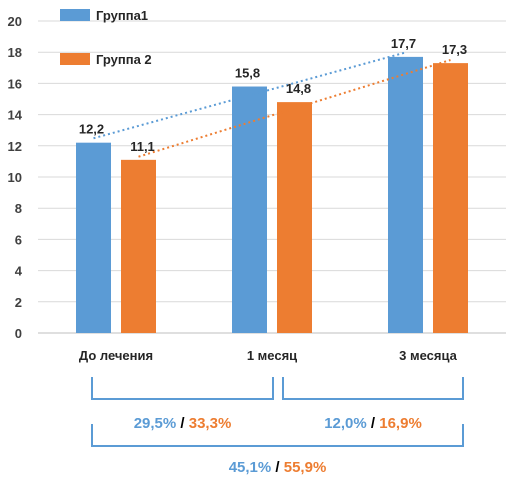 This screenshot has height=481, width=516. What do you see at coordinates (454, 49) in the screenshot?
I see `data-label: 17,3` at bounding box center [454, 49].